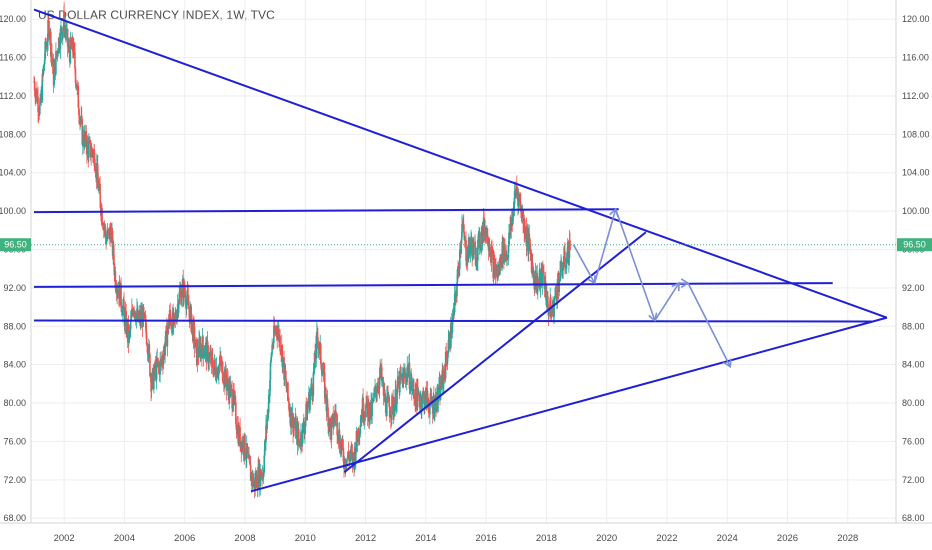  I want to click on y-tick-label-left: 112.00, so click(13, 96).